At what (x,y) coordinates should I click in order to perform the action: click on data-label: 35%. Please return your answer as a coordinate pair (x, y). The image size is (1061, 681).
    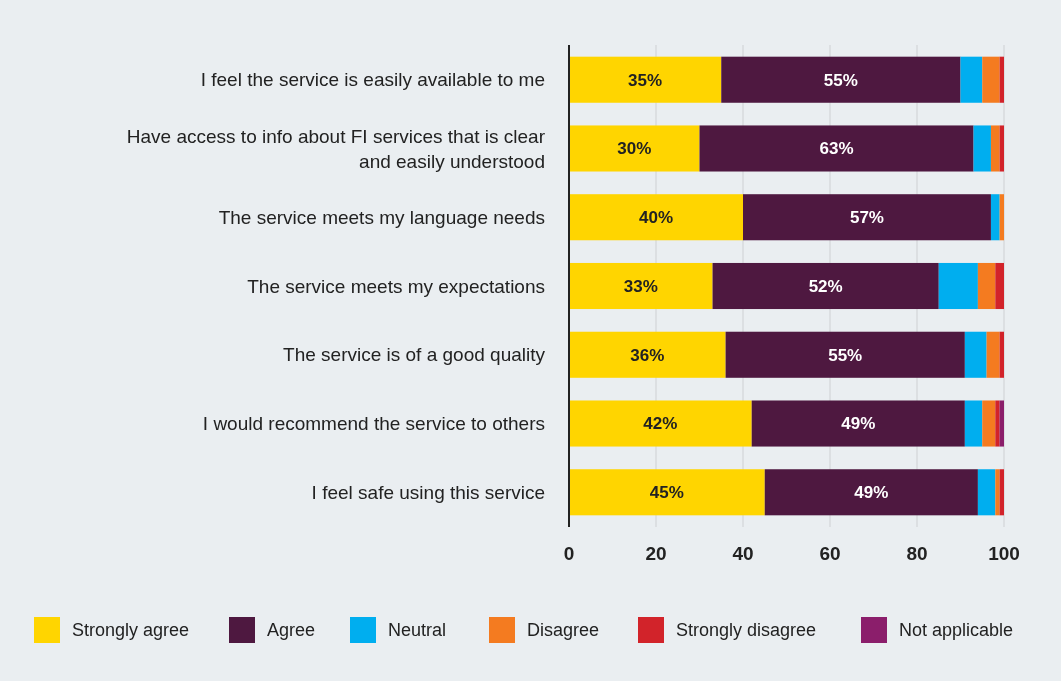
    Looking at the image, I should click on (645, 80).